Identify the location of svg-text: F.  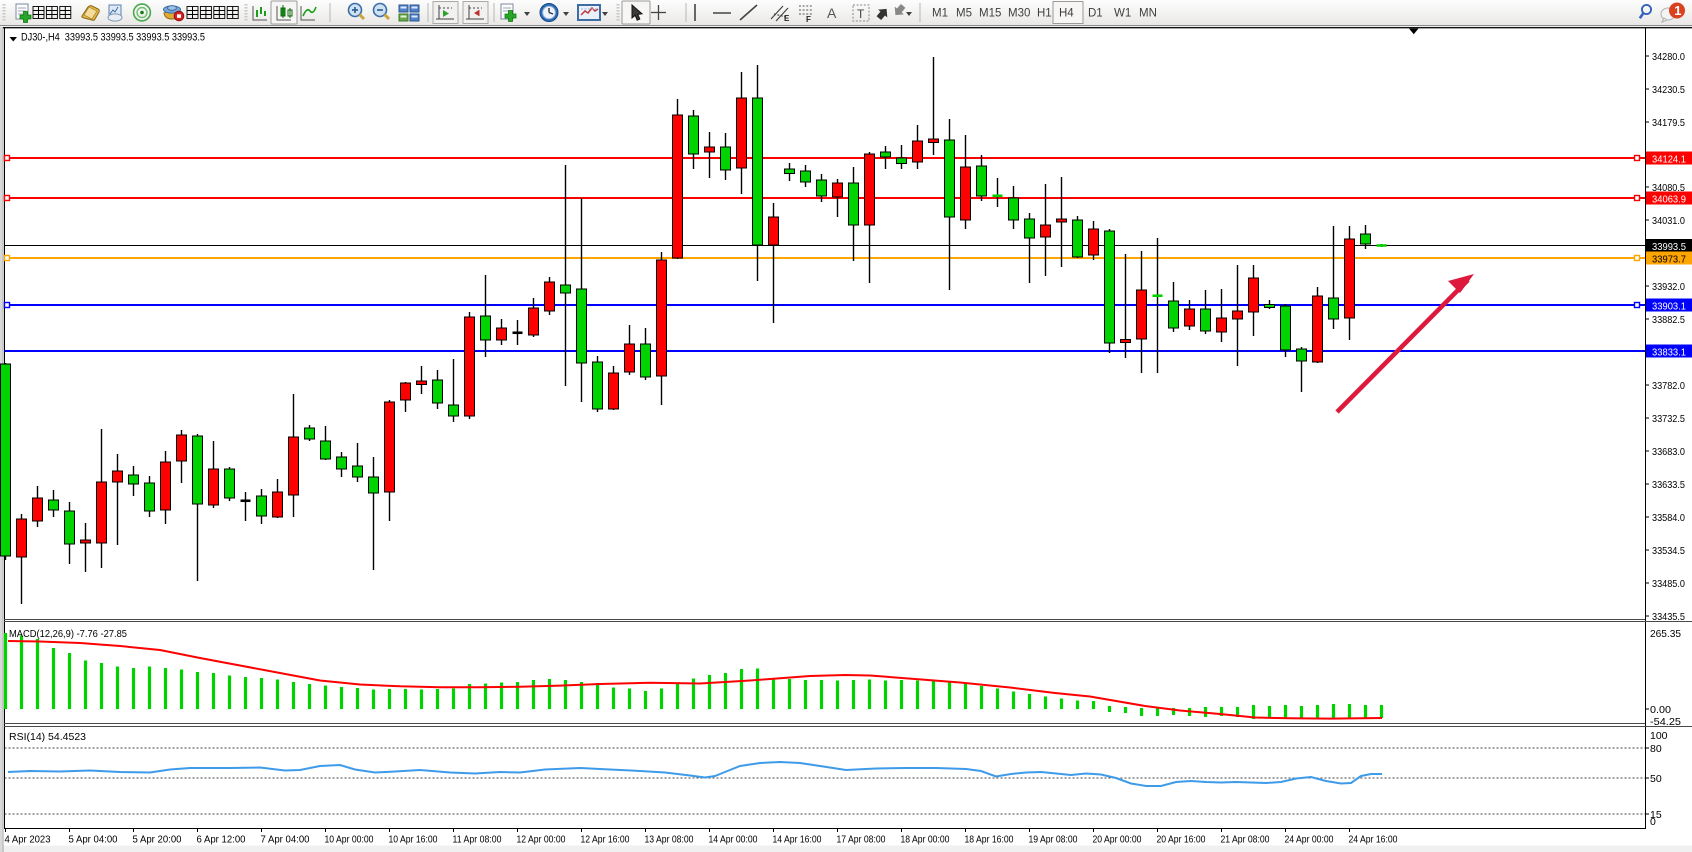
(808, 19).